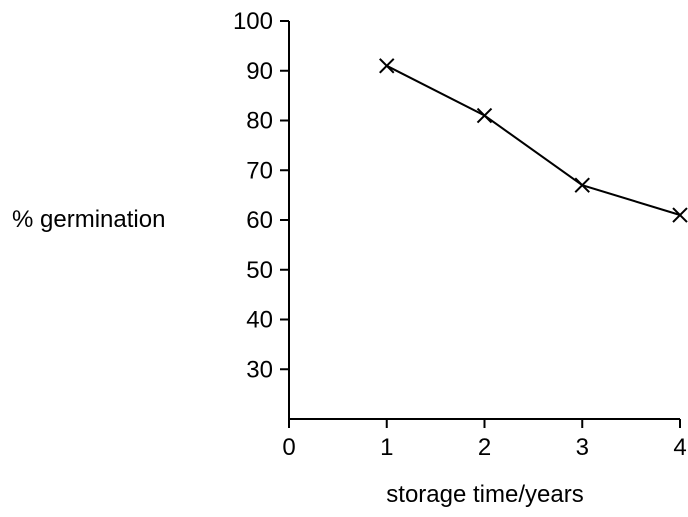 This screenshot has height=517, width=688. What do you see at coordinates (88, 219) in the screenshot?
I see `y-axis-title: % germination` at bounding box center [88, 219].